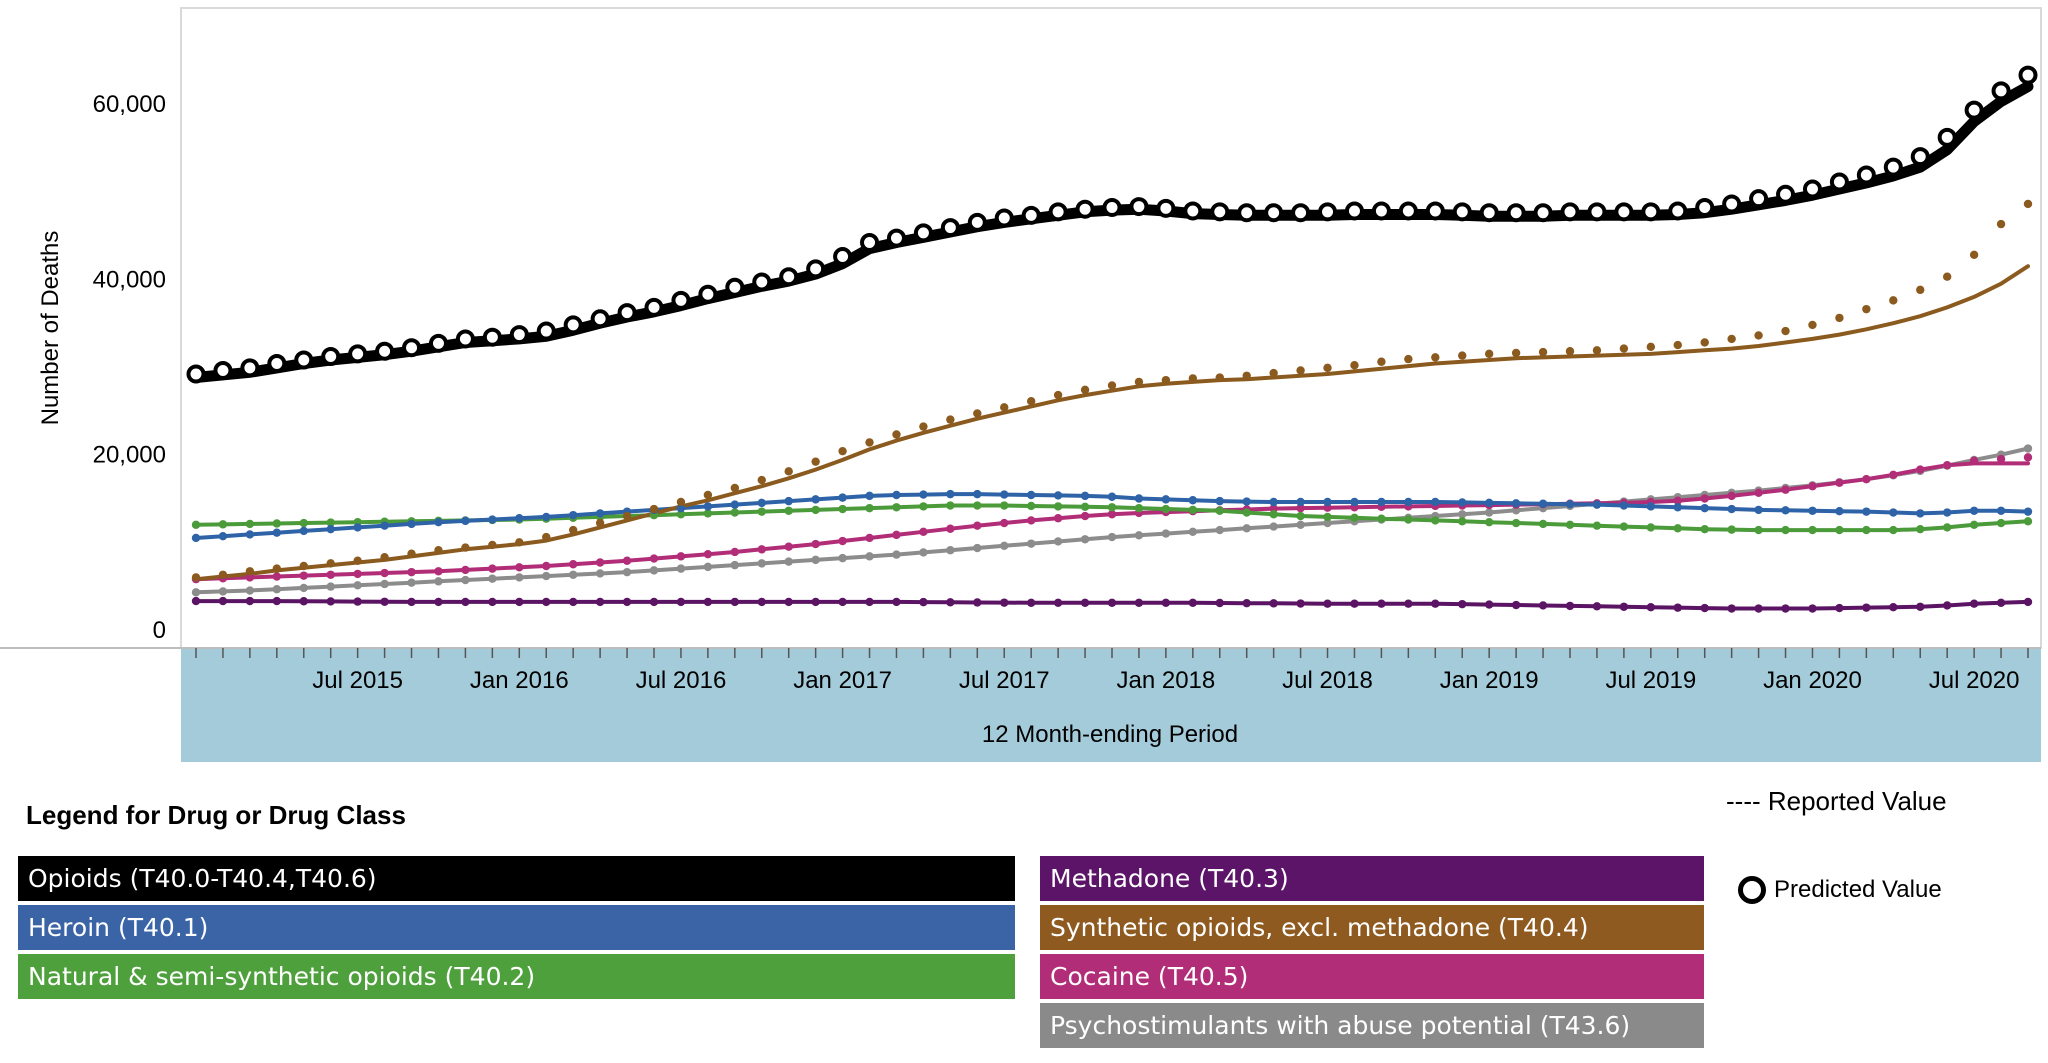 The image size is (2048, 1063). I want to click on y-tick-label: 60,000, so click(129, 104).